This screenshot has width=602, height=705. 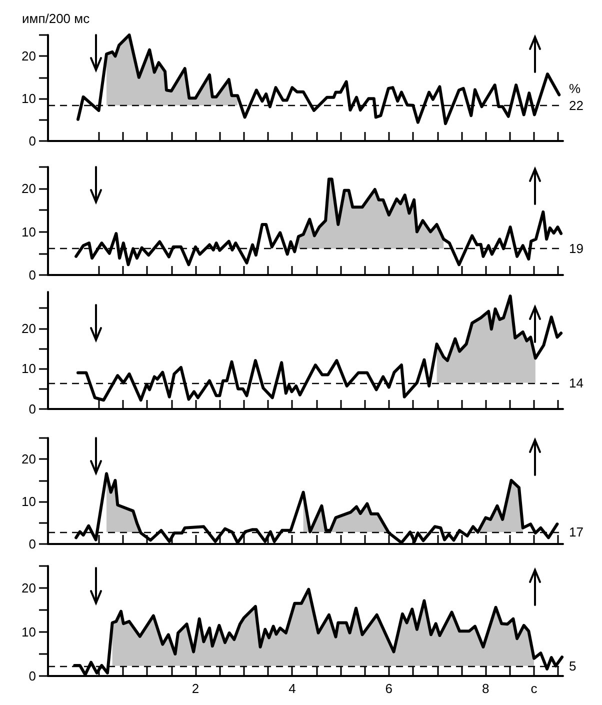 I want to click on text: 5, so click(x=572, y=666).